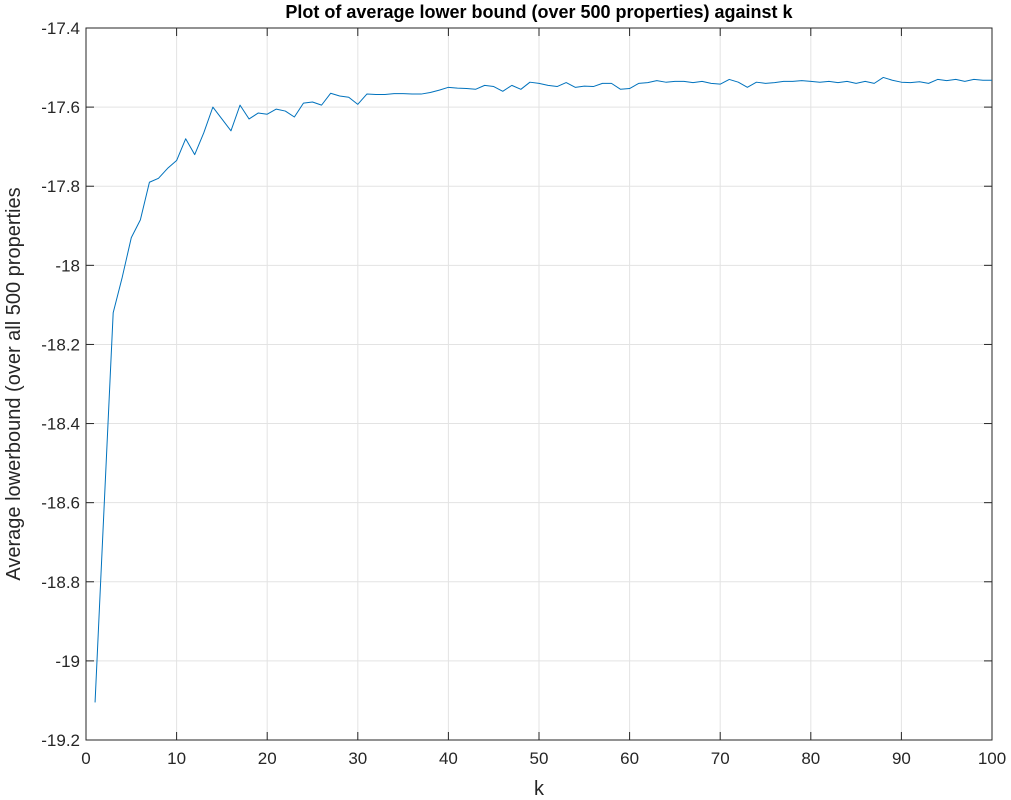  I want to click on x-tick-label: 80, so click(810, 758).